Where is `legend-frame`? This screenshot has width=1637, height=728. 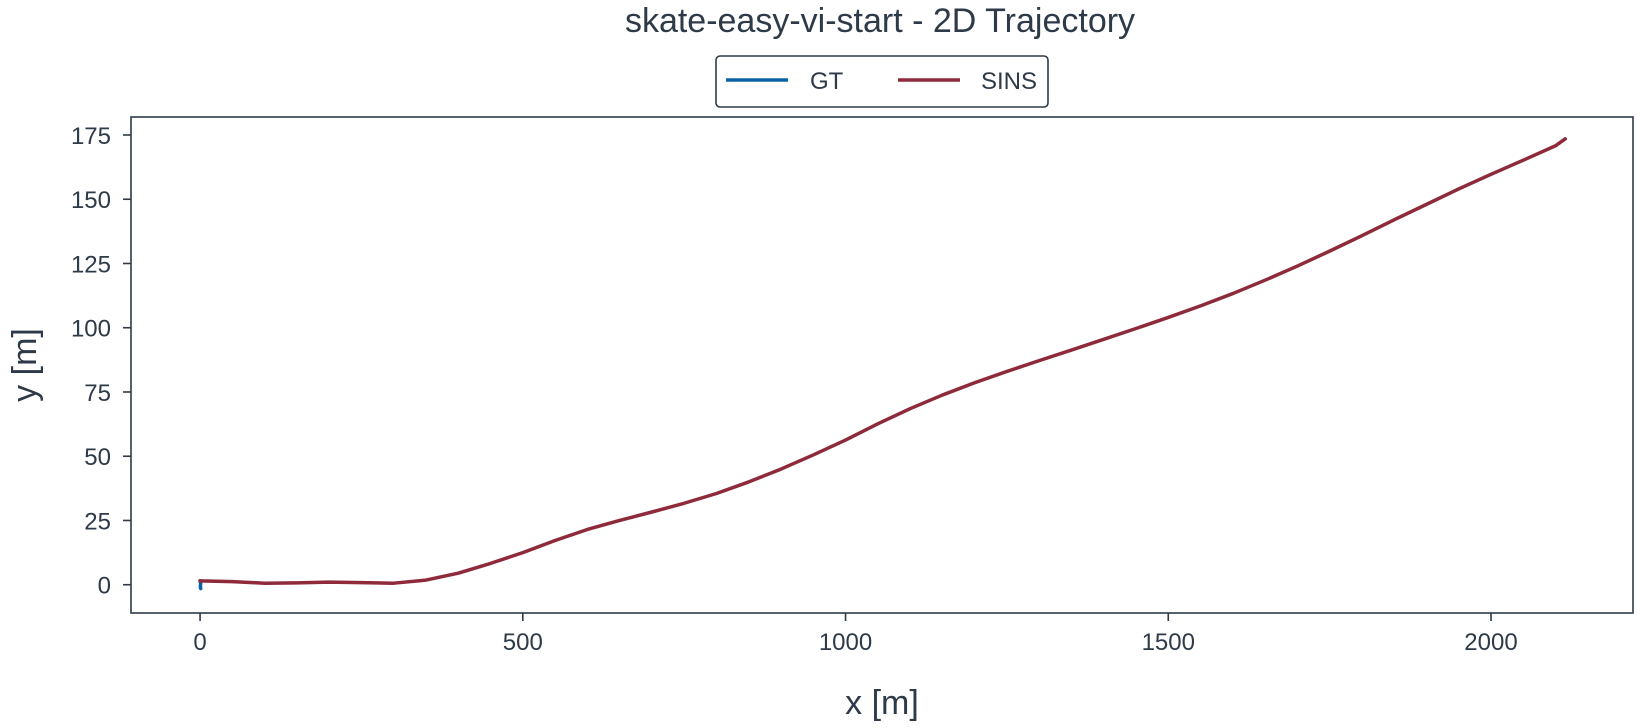 legend-frame is located at coordinates (882, 81).